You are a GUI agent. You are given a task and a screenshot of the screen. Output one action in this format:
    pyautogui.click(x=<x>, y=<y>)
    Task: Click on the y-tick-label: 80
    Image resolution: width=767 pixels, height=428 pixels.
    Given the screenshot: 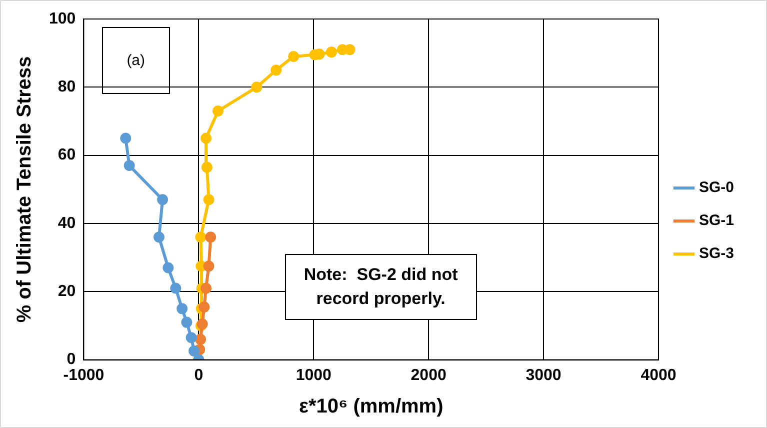 What is the action you would take?
    pyautogui.click(x=67, y=87)
    